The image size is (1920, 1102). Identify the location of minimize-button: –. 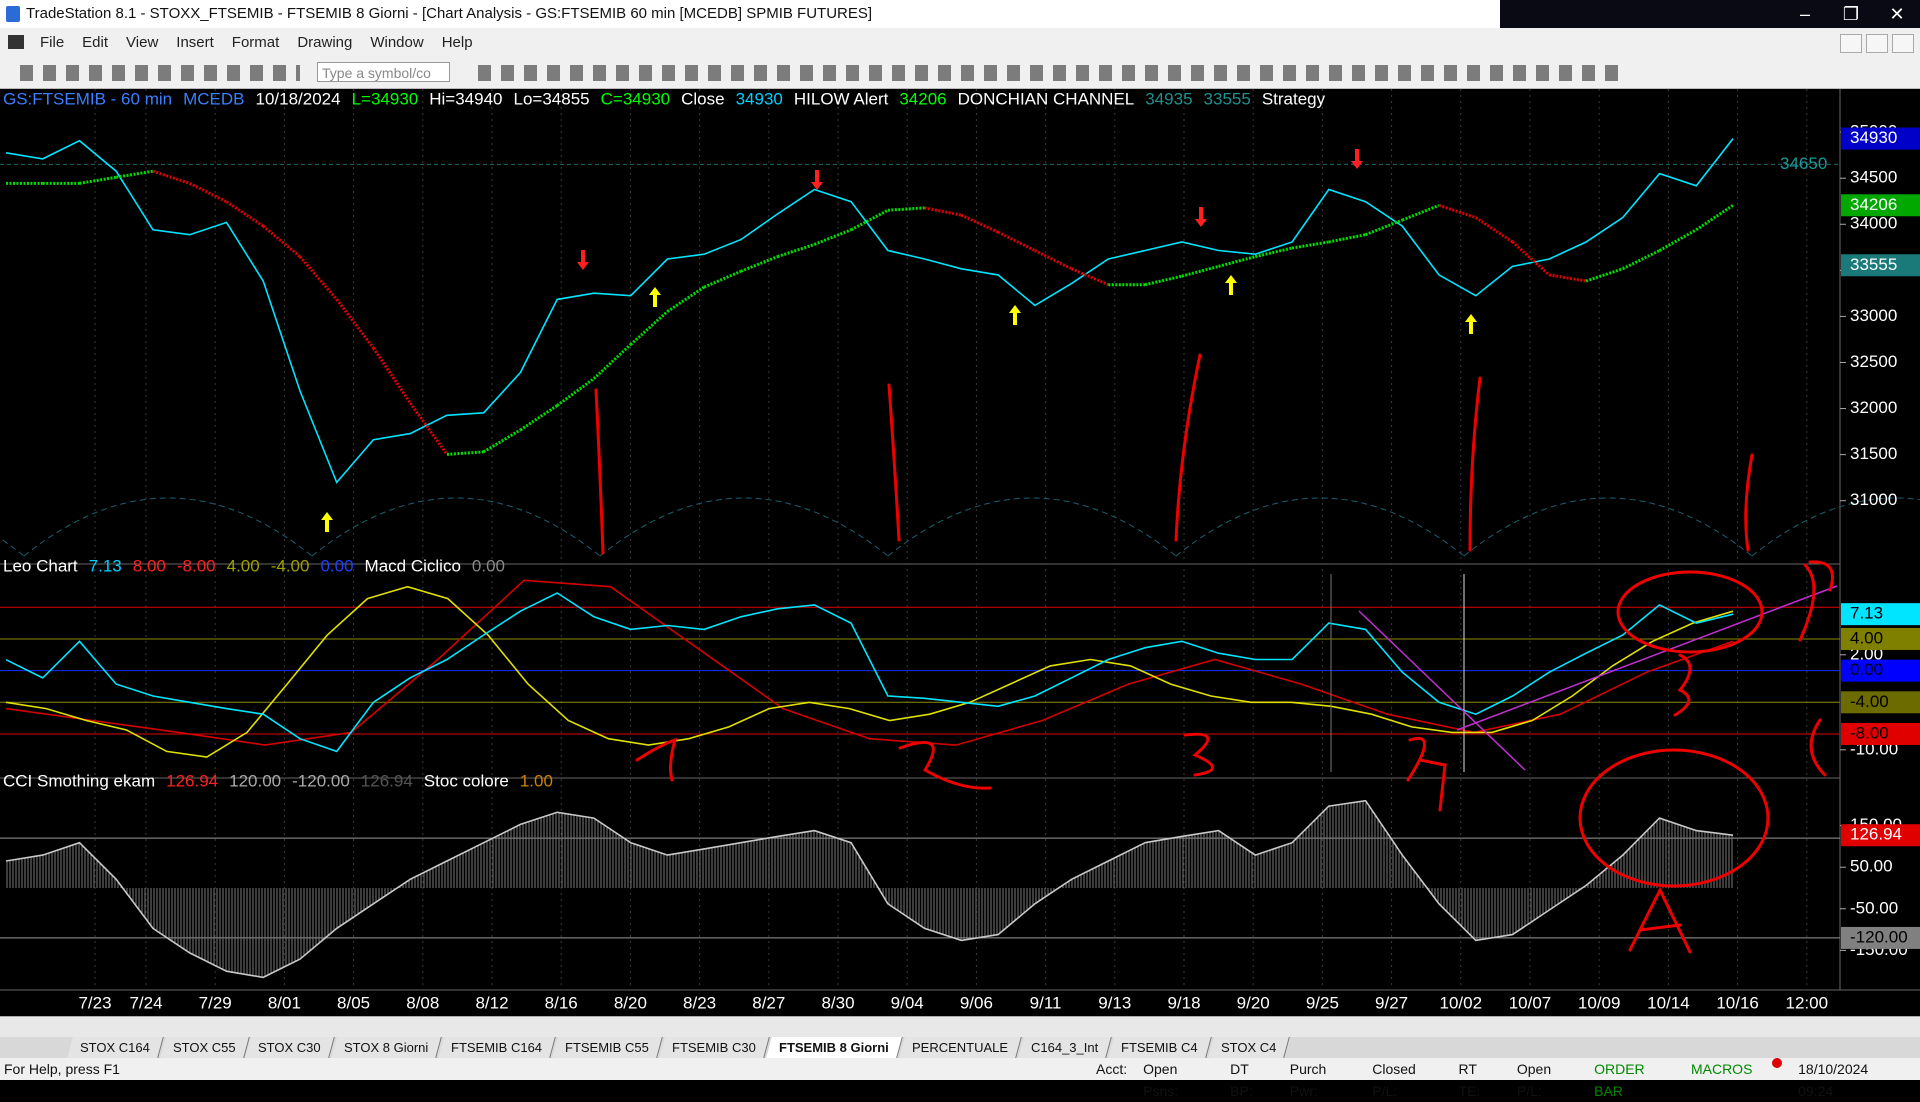
(1804, 14).